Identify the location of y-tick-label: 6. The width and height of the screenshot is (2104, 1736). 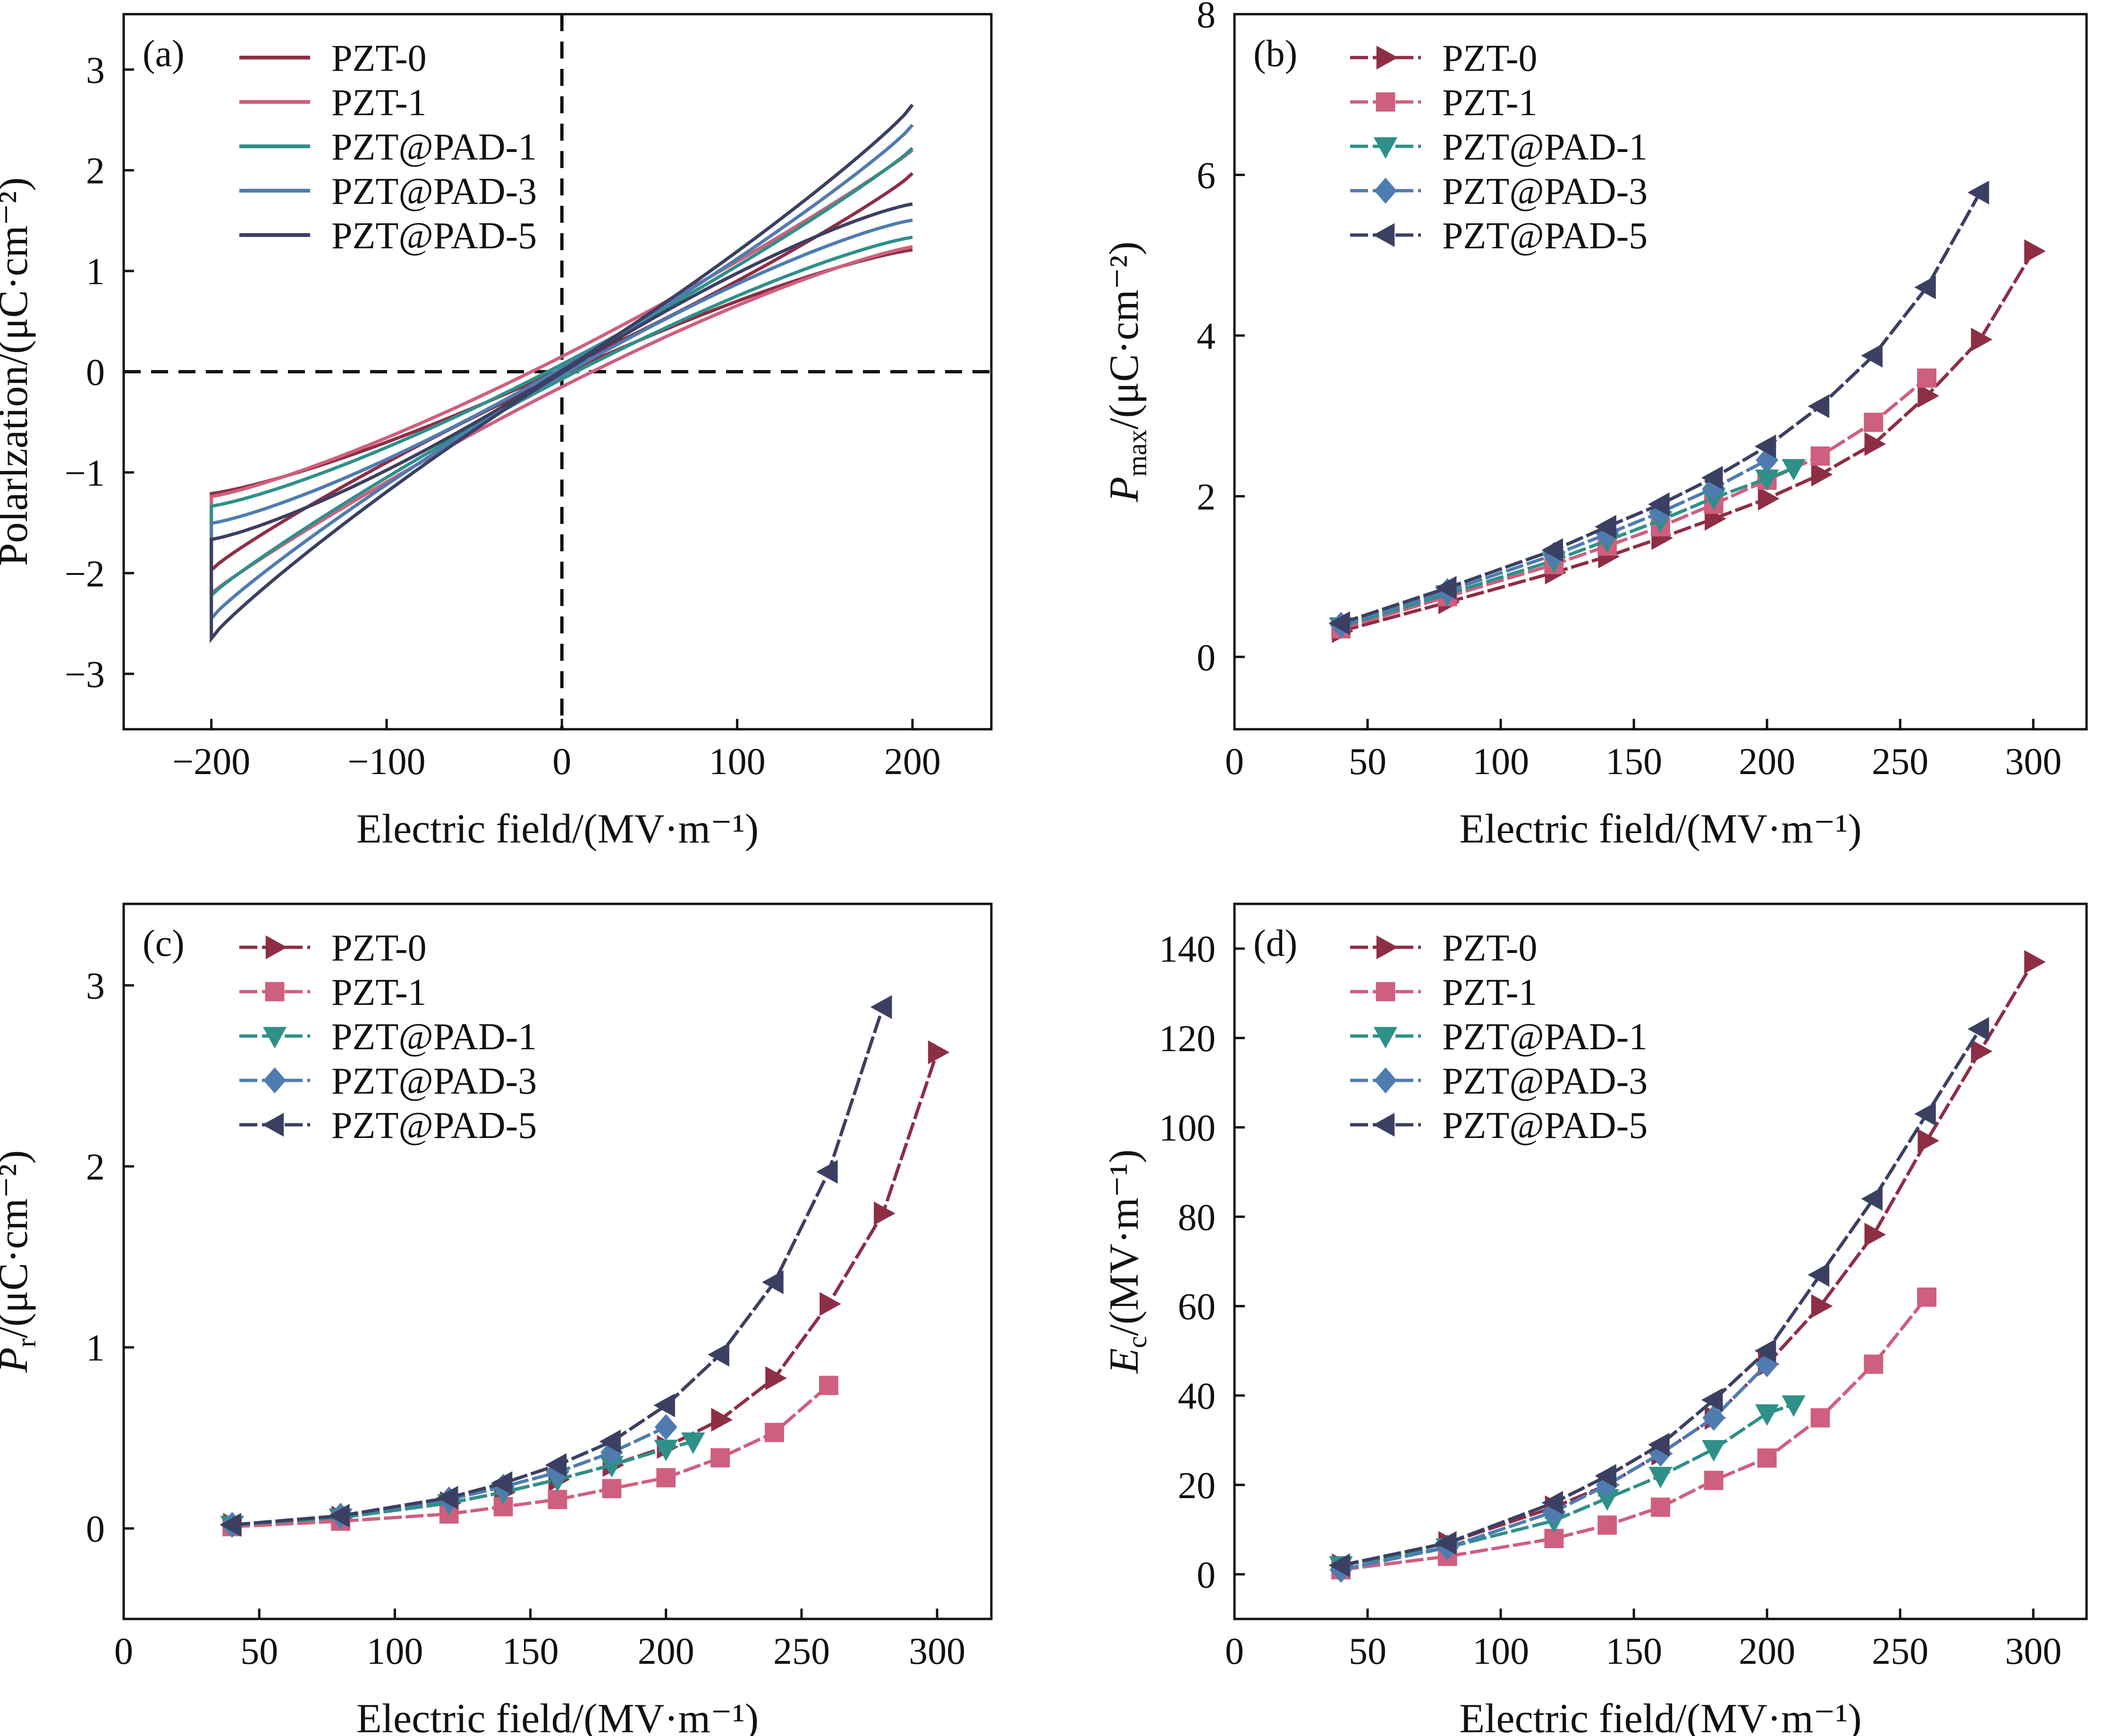
(1206, 176).